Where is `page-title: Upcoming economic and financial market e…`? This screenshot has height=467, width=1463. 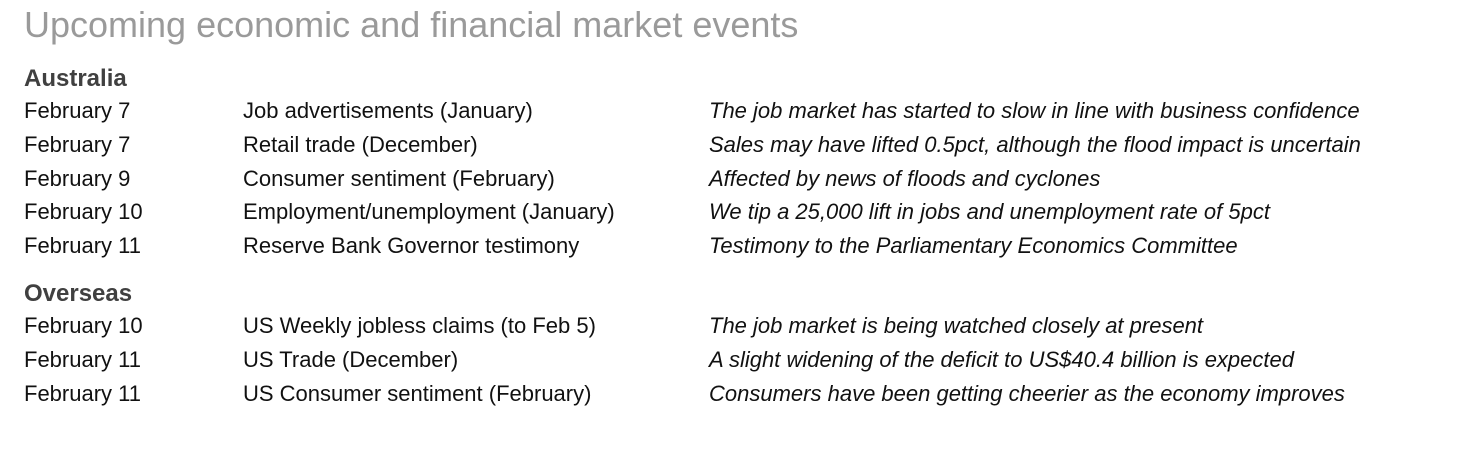 page-title: Upcoming economic and financial market e… is located at coordinates (411, 24).